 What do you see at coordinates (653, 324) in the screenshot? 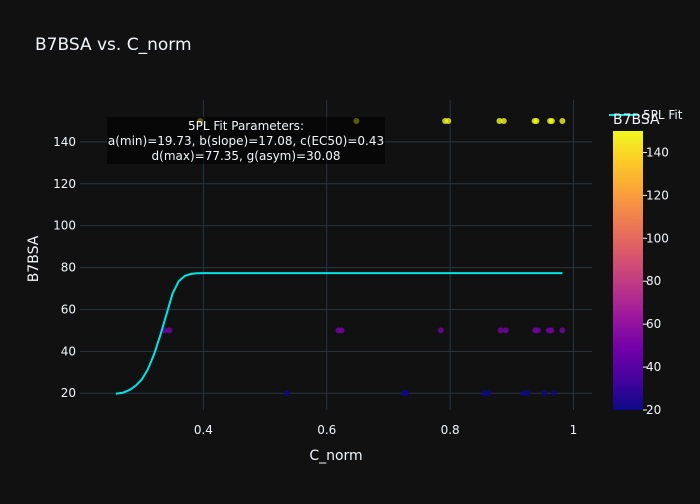
I see `colorbar-tick-label: 60` at bounding box center [653, 324].